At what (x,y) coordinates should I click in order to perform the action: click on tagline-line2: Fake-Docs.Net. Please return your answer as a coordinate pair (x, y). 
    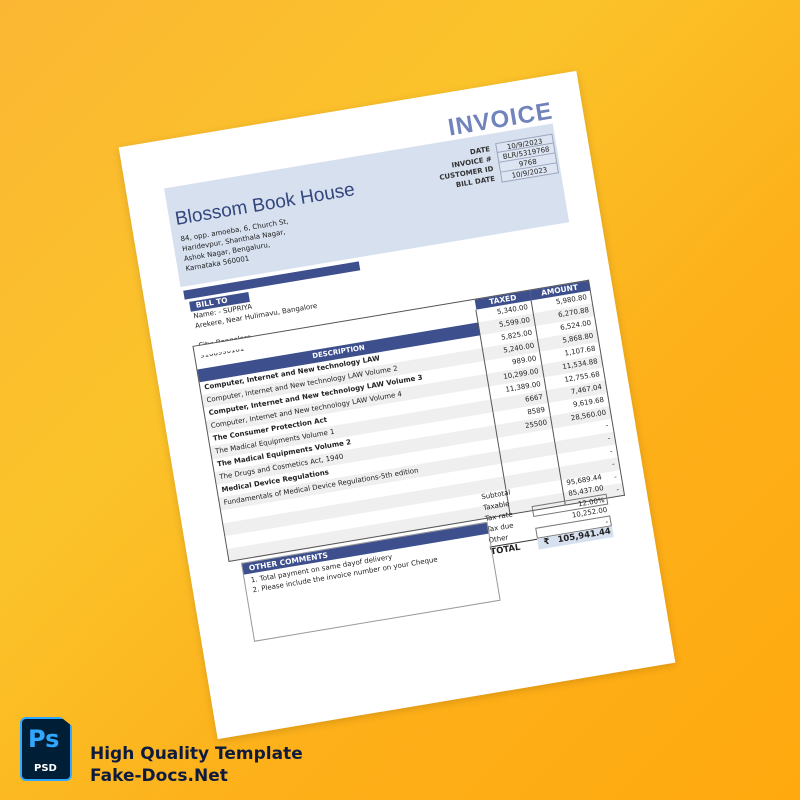
    Looking at the image, I should click on (159, 776).